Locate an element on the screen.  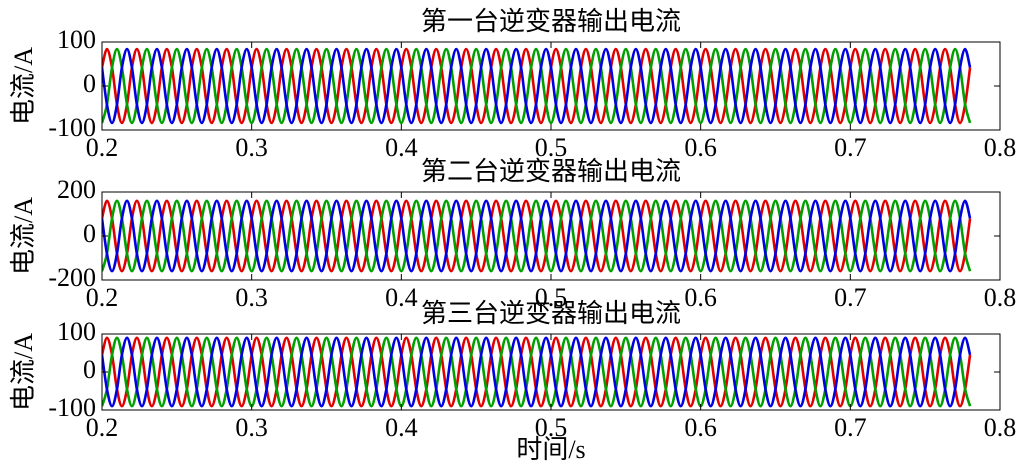
chart-title: 第一台逆变器输出电流 is located at coordinates (551, 21).